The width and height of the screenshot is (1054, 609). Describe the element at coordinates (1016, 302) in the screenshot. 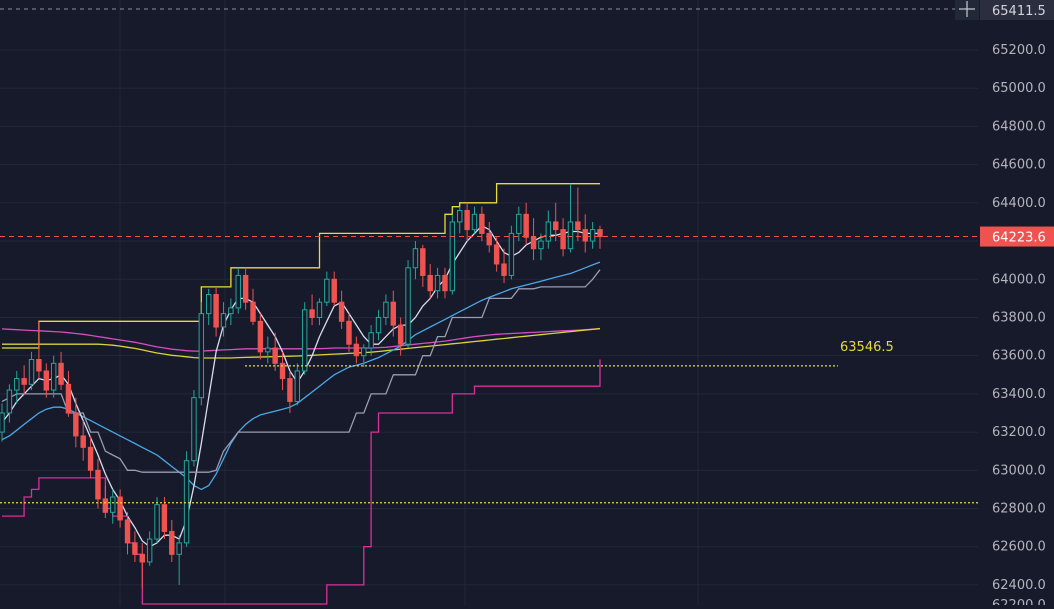

I see `price-axis` at that location.